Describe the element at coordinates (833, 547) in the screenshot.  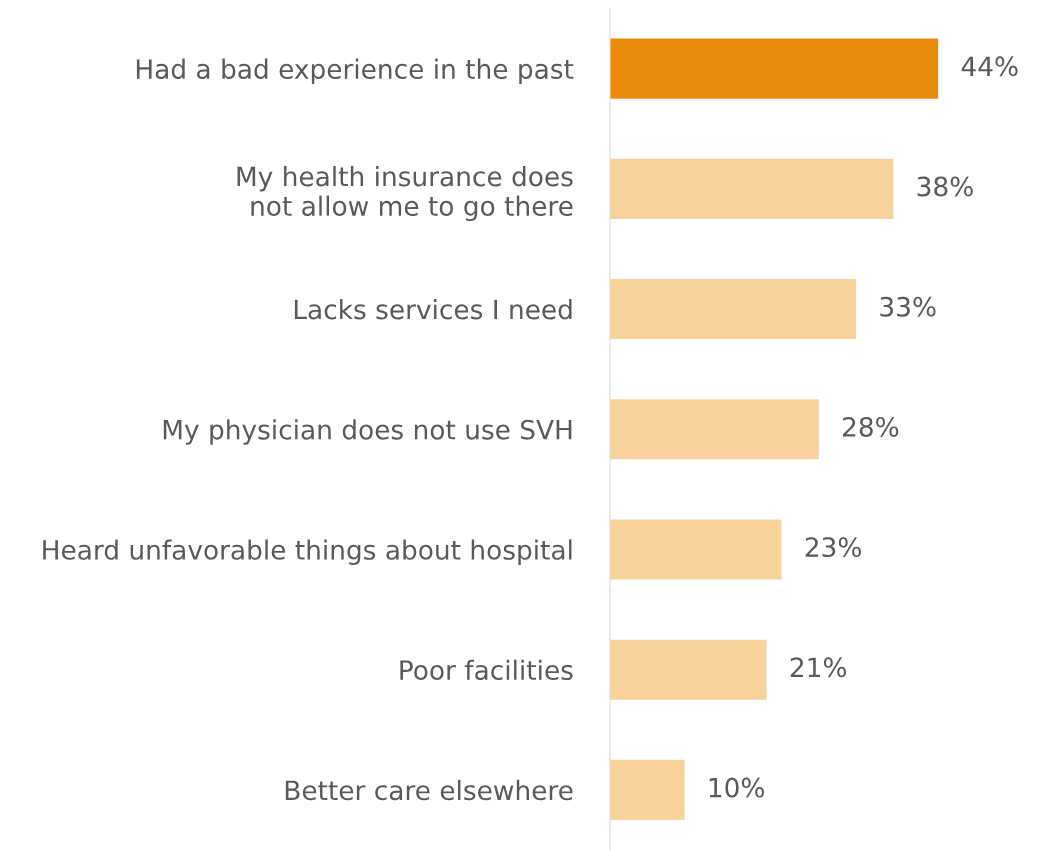
I see `data-label: 23%` at that location.